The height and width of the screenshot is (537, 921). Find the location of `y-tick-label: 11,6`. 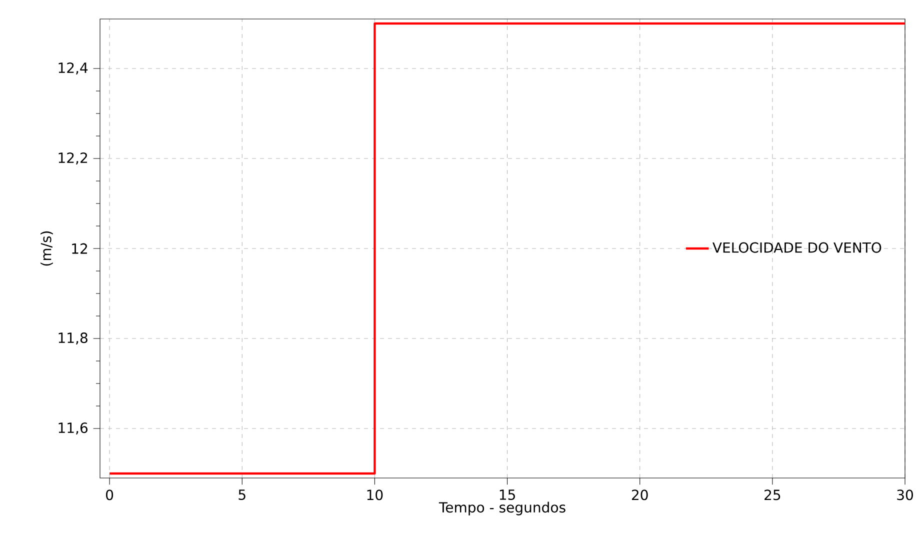

y-tick-label: 11,6 is located at coordinates (73, 428).